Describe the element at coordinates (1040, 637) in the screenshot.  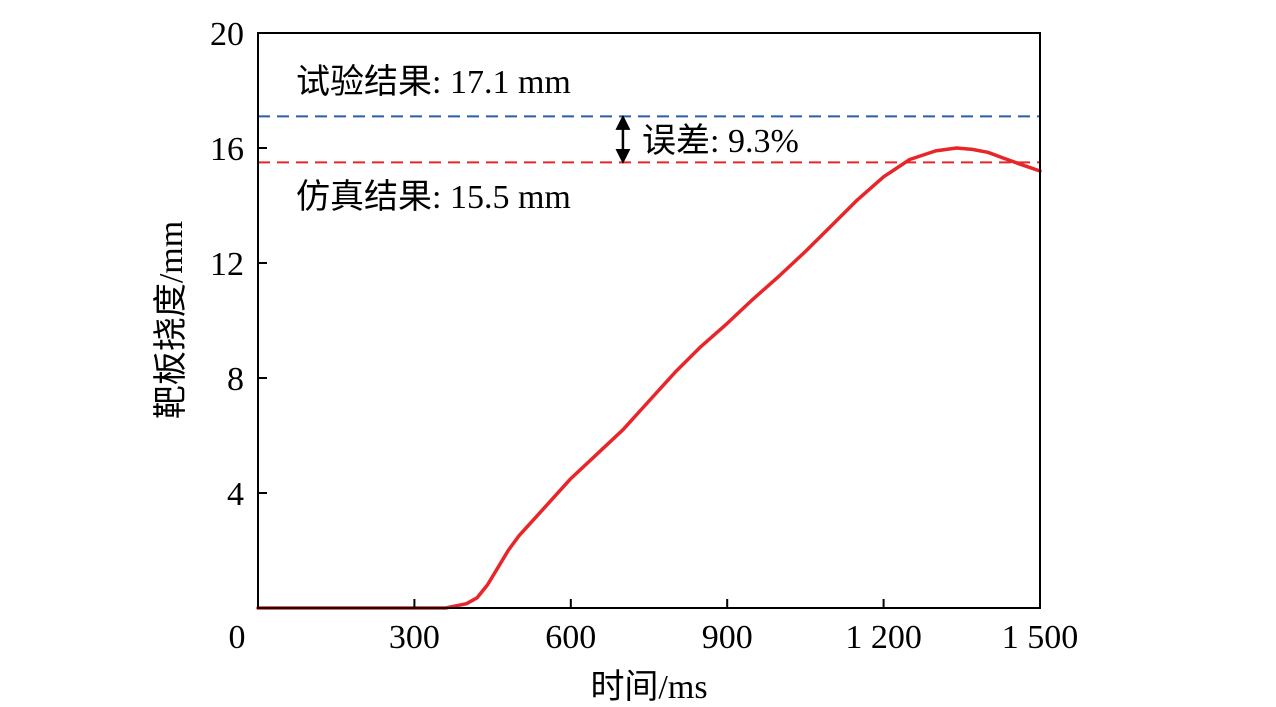
I see `x-tick-label: 1 500` at that location.